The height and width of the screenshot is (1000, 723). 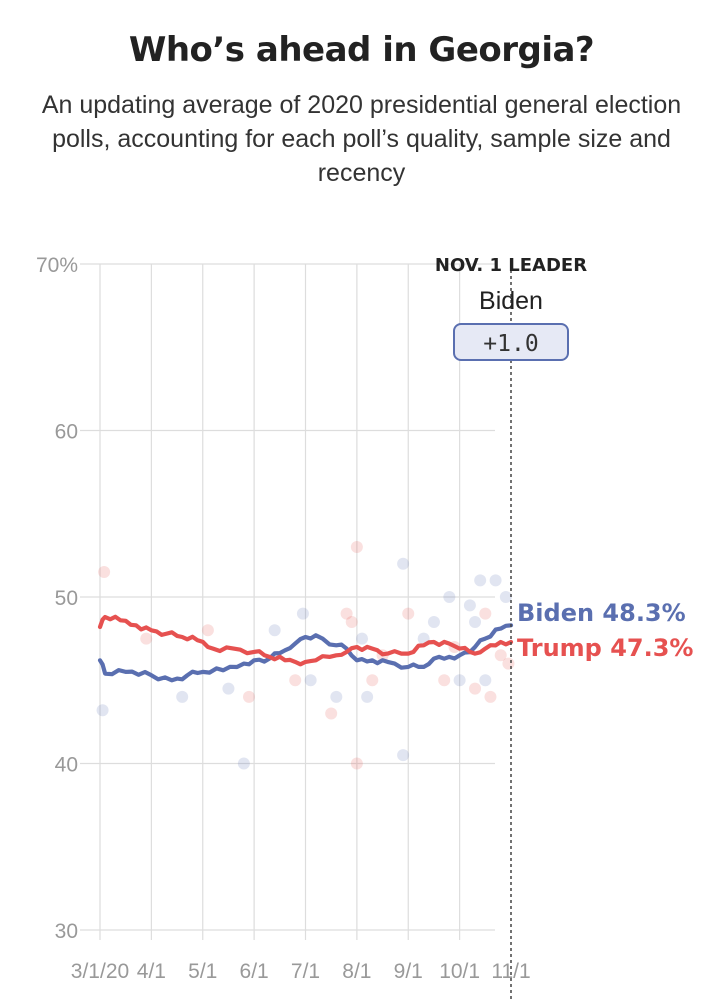 What do you see at coordinates (459, 971) in the screenshot?
I see `x-tick-label: 10/1` at bounding box center [459, 971].